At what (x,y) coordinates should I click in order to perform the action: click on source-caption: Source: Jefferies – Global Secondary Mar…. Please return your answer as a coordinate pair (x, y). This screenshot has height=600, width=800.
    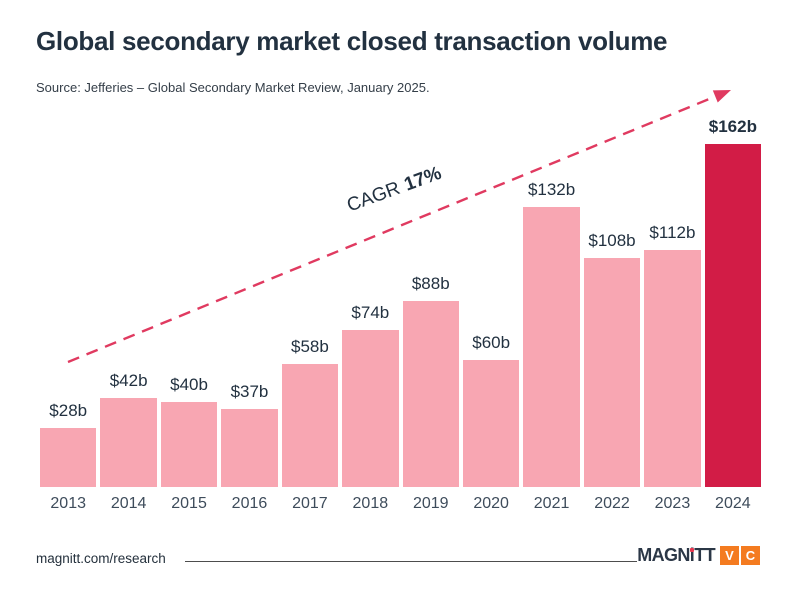
    Looking at the image, I should click on (233, 87).